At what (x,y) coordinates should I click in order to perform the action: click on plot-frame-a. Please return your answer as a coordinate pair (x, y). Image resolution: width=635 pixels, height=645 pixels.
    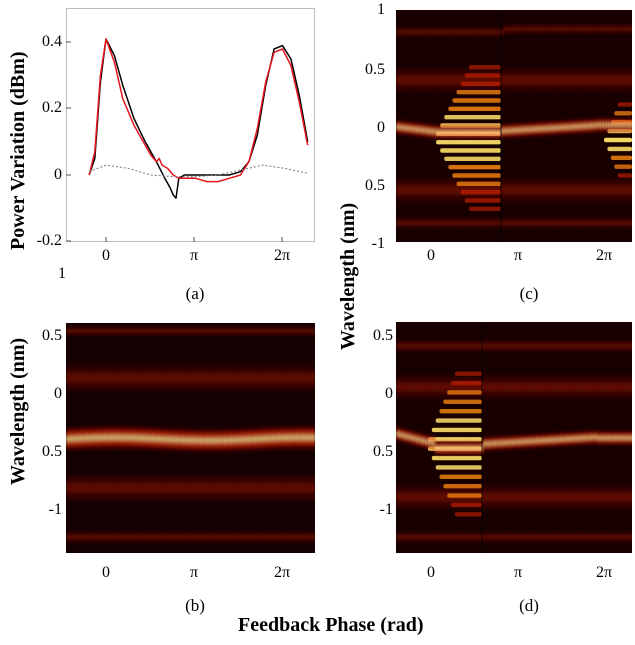
    Looking at the image, I should click on (190, 125).